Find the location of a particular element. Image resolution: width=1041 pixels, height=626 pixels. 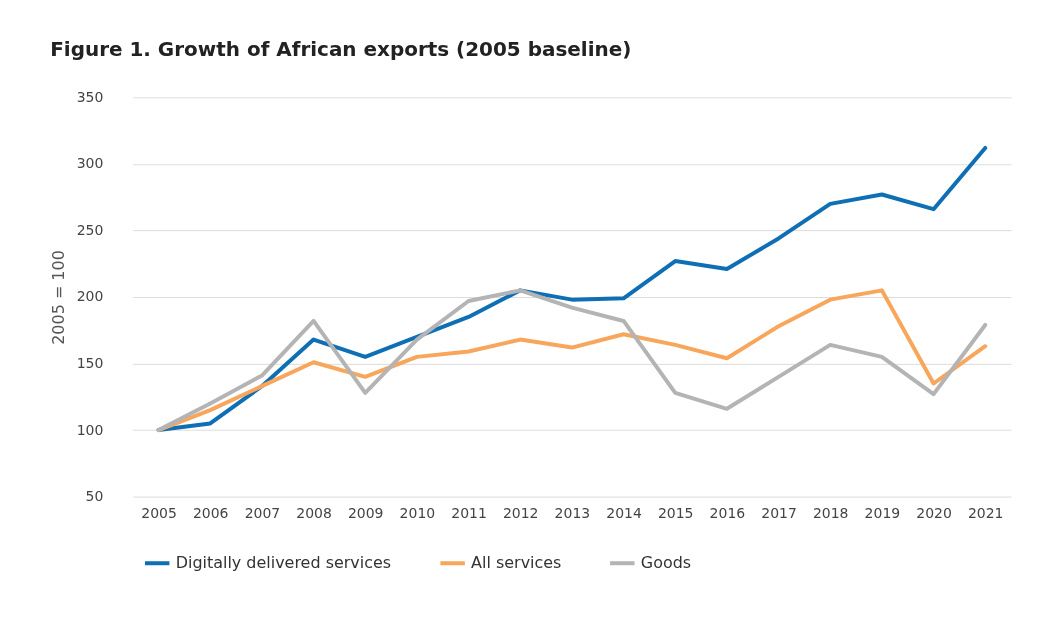

y-tick-label: 350 is located at coordinates (90, 96).